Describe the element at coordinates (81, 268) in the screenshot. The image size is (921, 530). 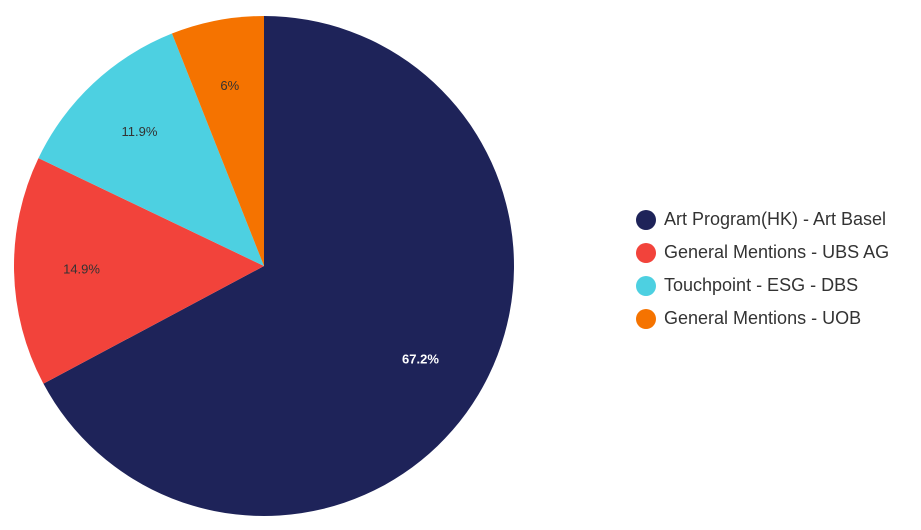
I see `slice-value-label: 14.9%` at that location.